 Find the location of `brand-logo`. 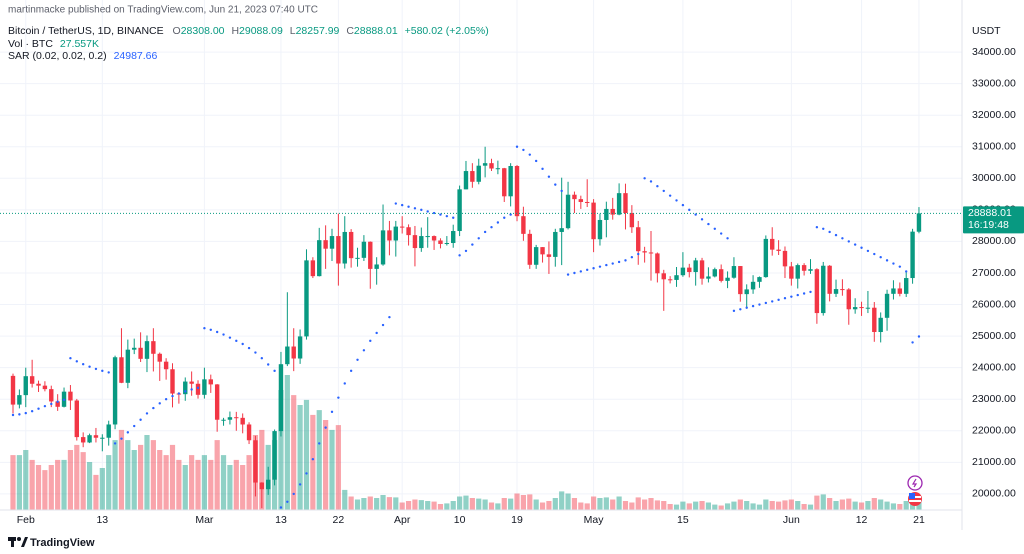

brand-logo is located at coordinates (18, 542).